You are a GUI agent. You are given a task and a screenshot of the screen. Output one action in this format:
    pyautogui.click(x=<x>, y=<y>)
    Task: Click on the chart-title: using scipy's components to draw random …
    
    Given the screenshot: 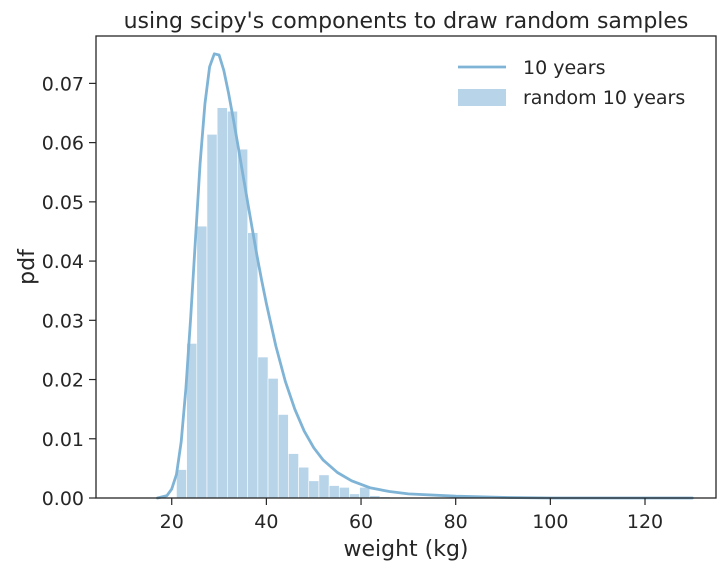 What is the action you would take?
    pyautogui.click(x=406, y=21)
    